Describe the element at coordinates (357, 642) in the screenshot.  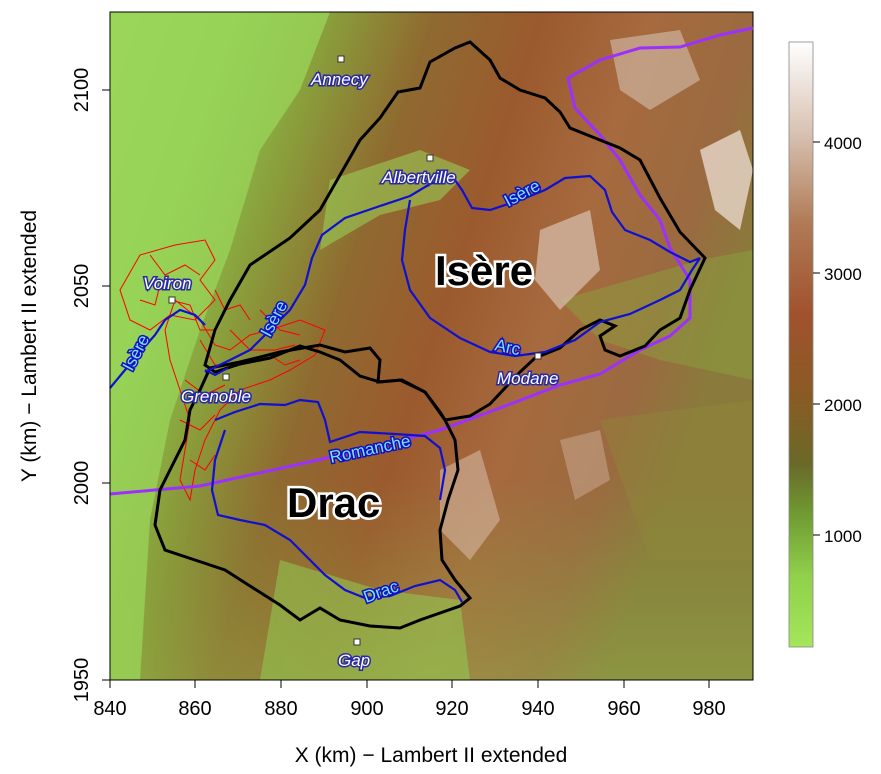
I see `city-marker-gap` at that location.